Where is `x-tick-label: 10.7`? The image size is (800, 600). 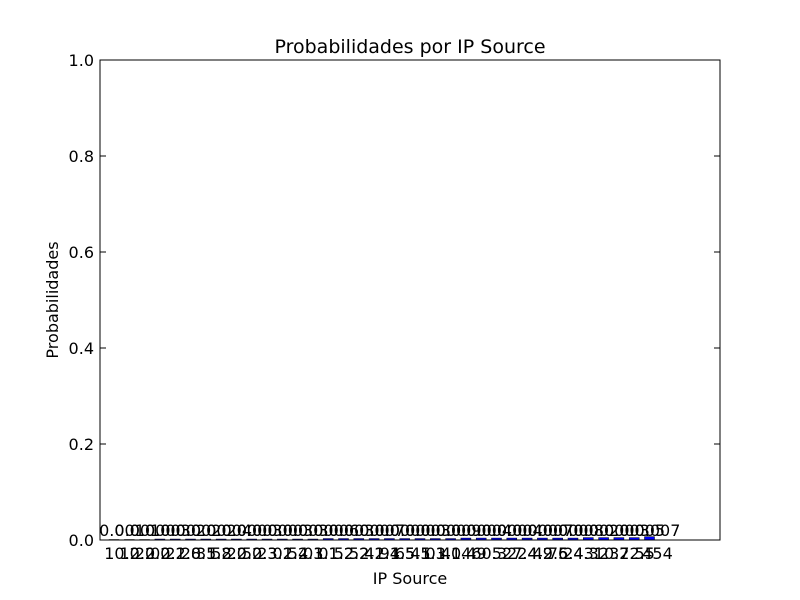
x-tick-label: 10.7 is located at coordinates (612, 553).